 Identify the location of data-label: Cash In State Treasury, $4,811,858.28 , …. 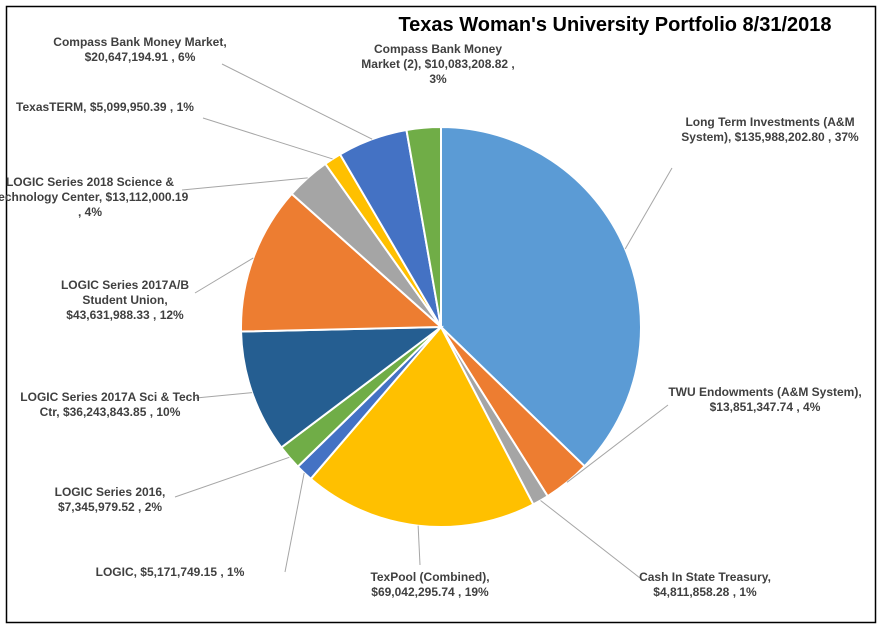
(705, 584).